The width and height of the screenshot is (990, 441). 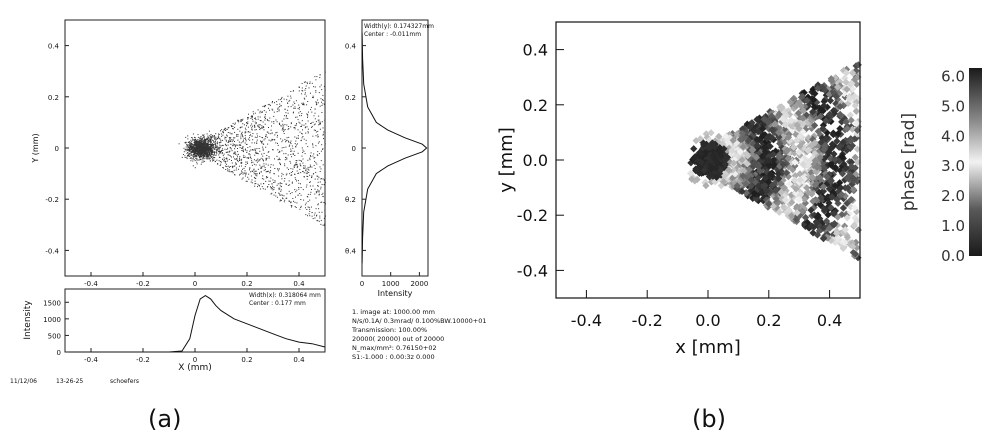 What do you see at coordinates (165, 419) in the screenshot?
I see `caption-a: (a)` at bounding box center [165, 419].